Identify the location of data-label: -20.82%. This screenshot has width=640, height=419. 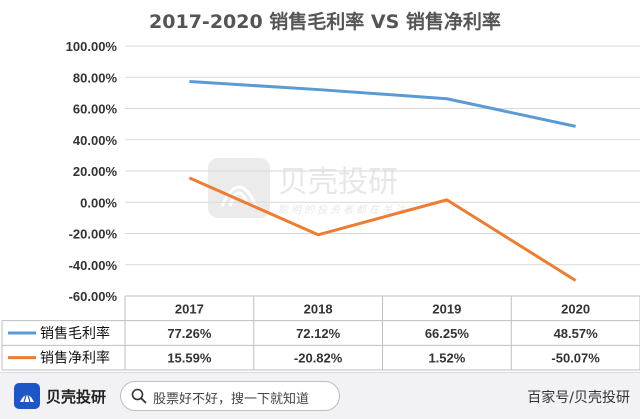
(318, 358).